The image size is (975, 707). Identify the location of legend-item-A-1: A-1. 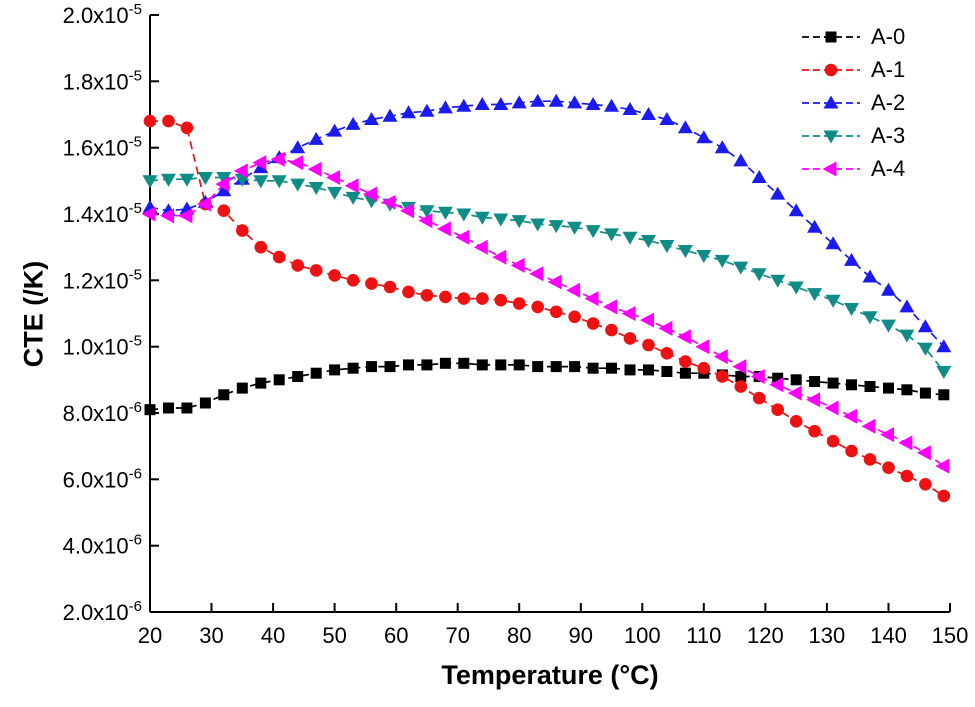
(852, 69).